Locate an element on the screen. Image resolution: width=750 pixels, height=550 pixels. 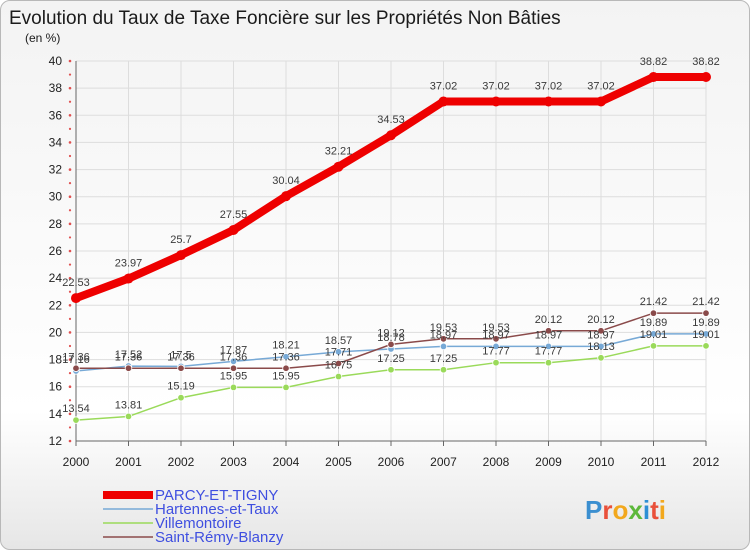
data-label: 17.52 is located at coordinates (129, 355).